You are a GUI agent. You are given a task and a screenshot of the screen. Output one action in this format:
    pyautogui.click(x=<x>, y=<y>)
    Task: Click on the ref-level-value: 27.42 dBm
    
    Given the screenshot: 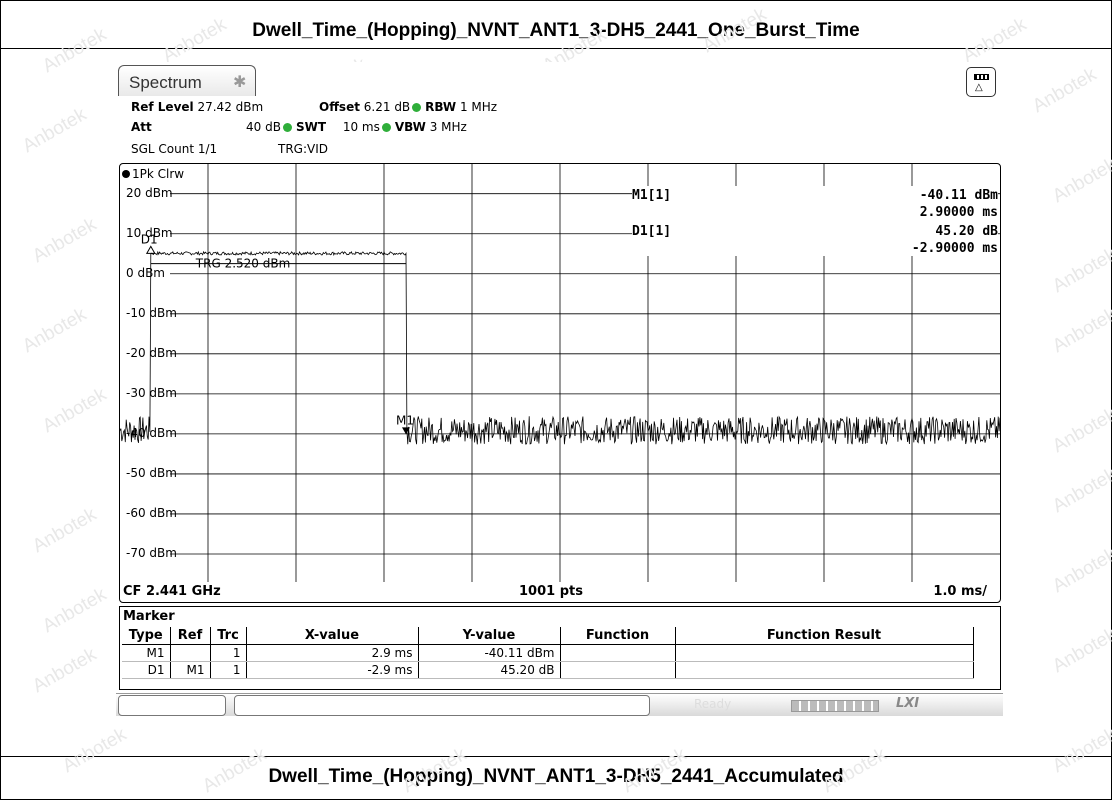 What is the action you would take?
    pyautogui.click(x=230, y=107)
    